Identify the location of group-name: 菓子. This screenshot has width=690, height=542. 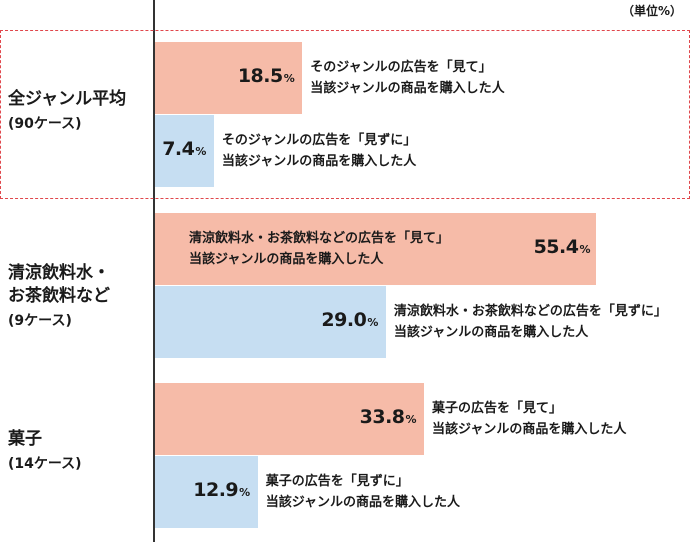
(25, 439).